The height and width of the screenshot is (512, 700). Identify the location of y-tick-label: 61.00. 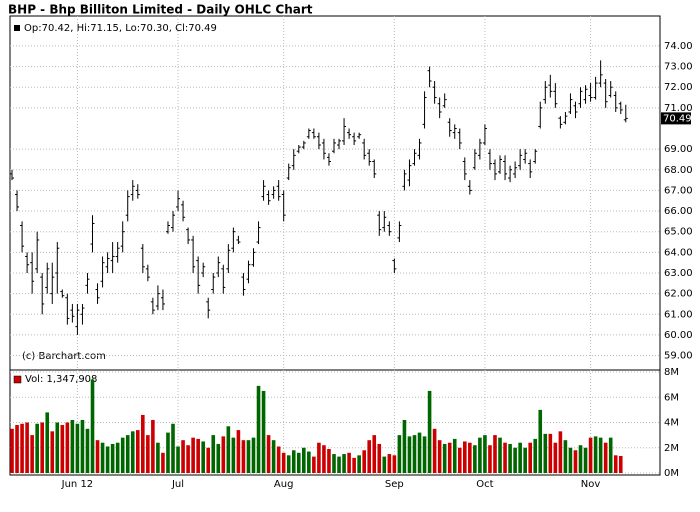
(678, 314).